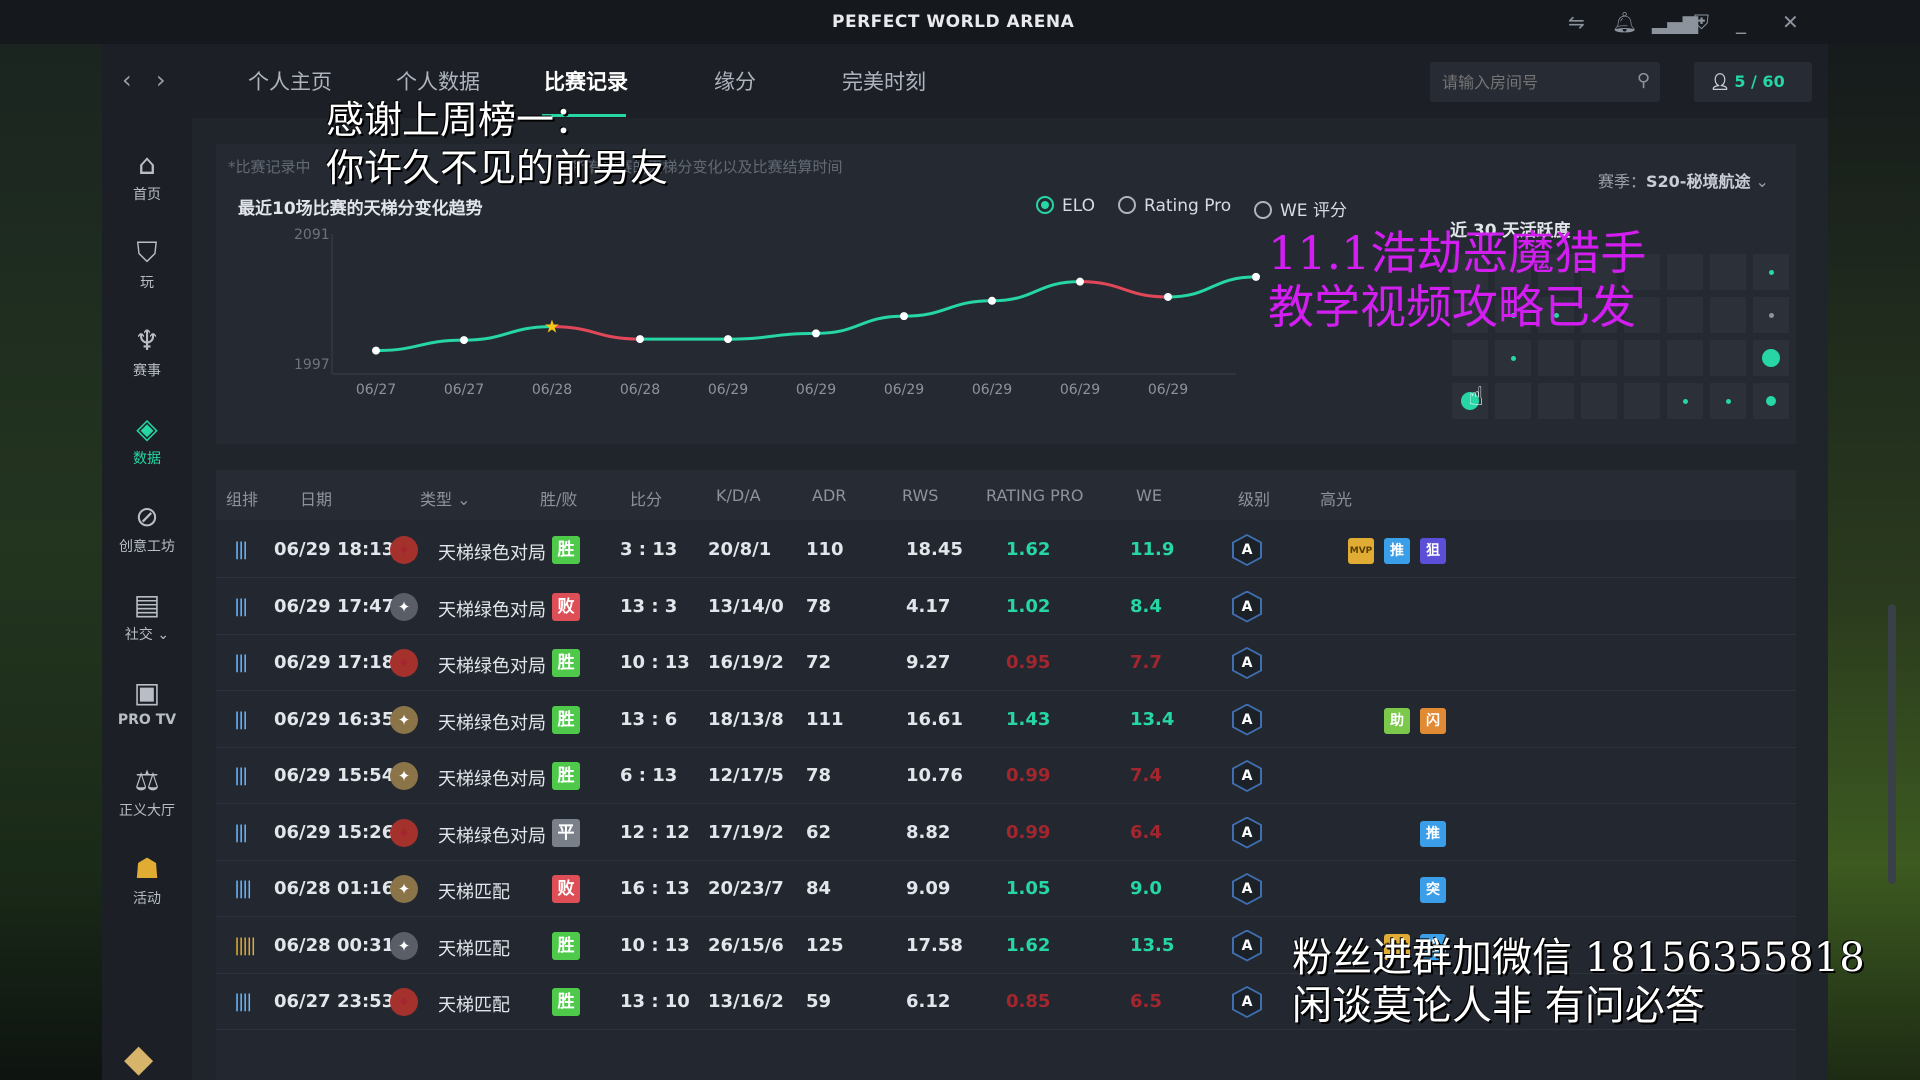 Image resolution: width=1920 pixels, height=1080 pixels. I want to click on home-icon: ⌂, so click(147, 164).